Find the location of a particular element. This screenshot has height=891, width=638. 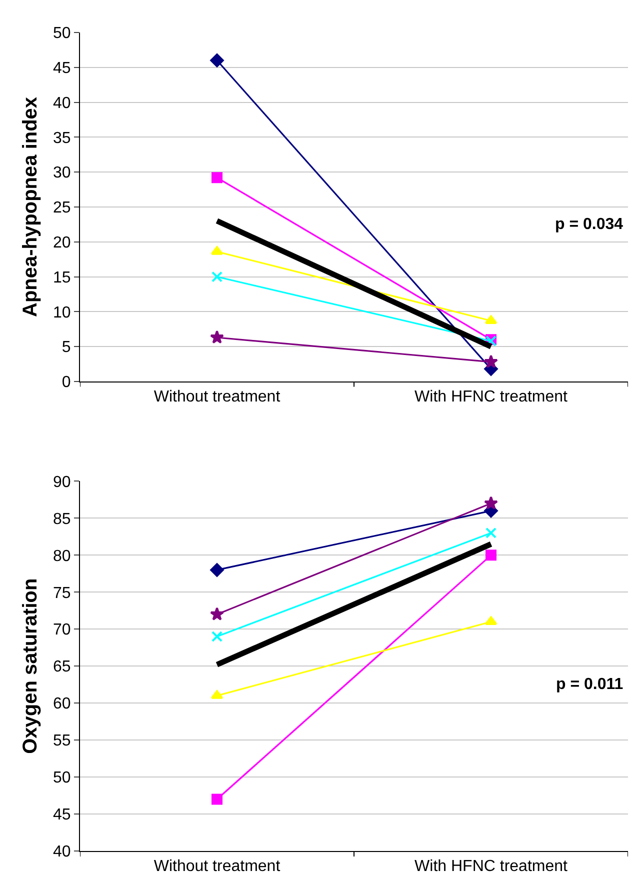

annotation: p = 0.034 is located at coordinates (589, 224).